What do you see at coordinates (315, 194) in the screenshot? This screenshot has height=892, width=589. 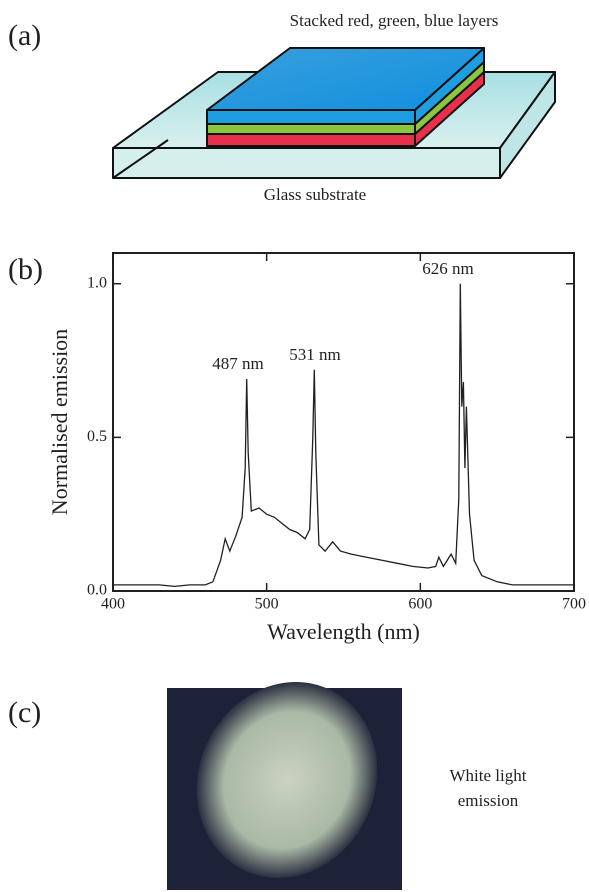 I see `diagram-label: Glass substrate` at bounding box center [315, 194].